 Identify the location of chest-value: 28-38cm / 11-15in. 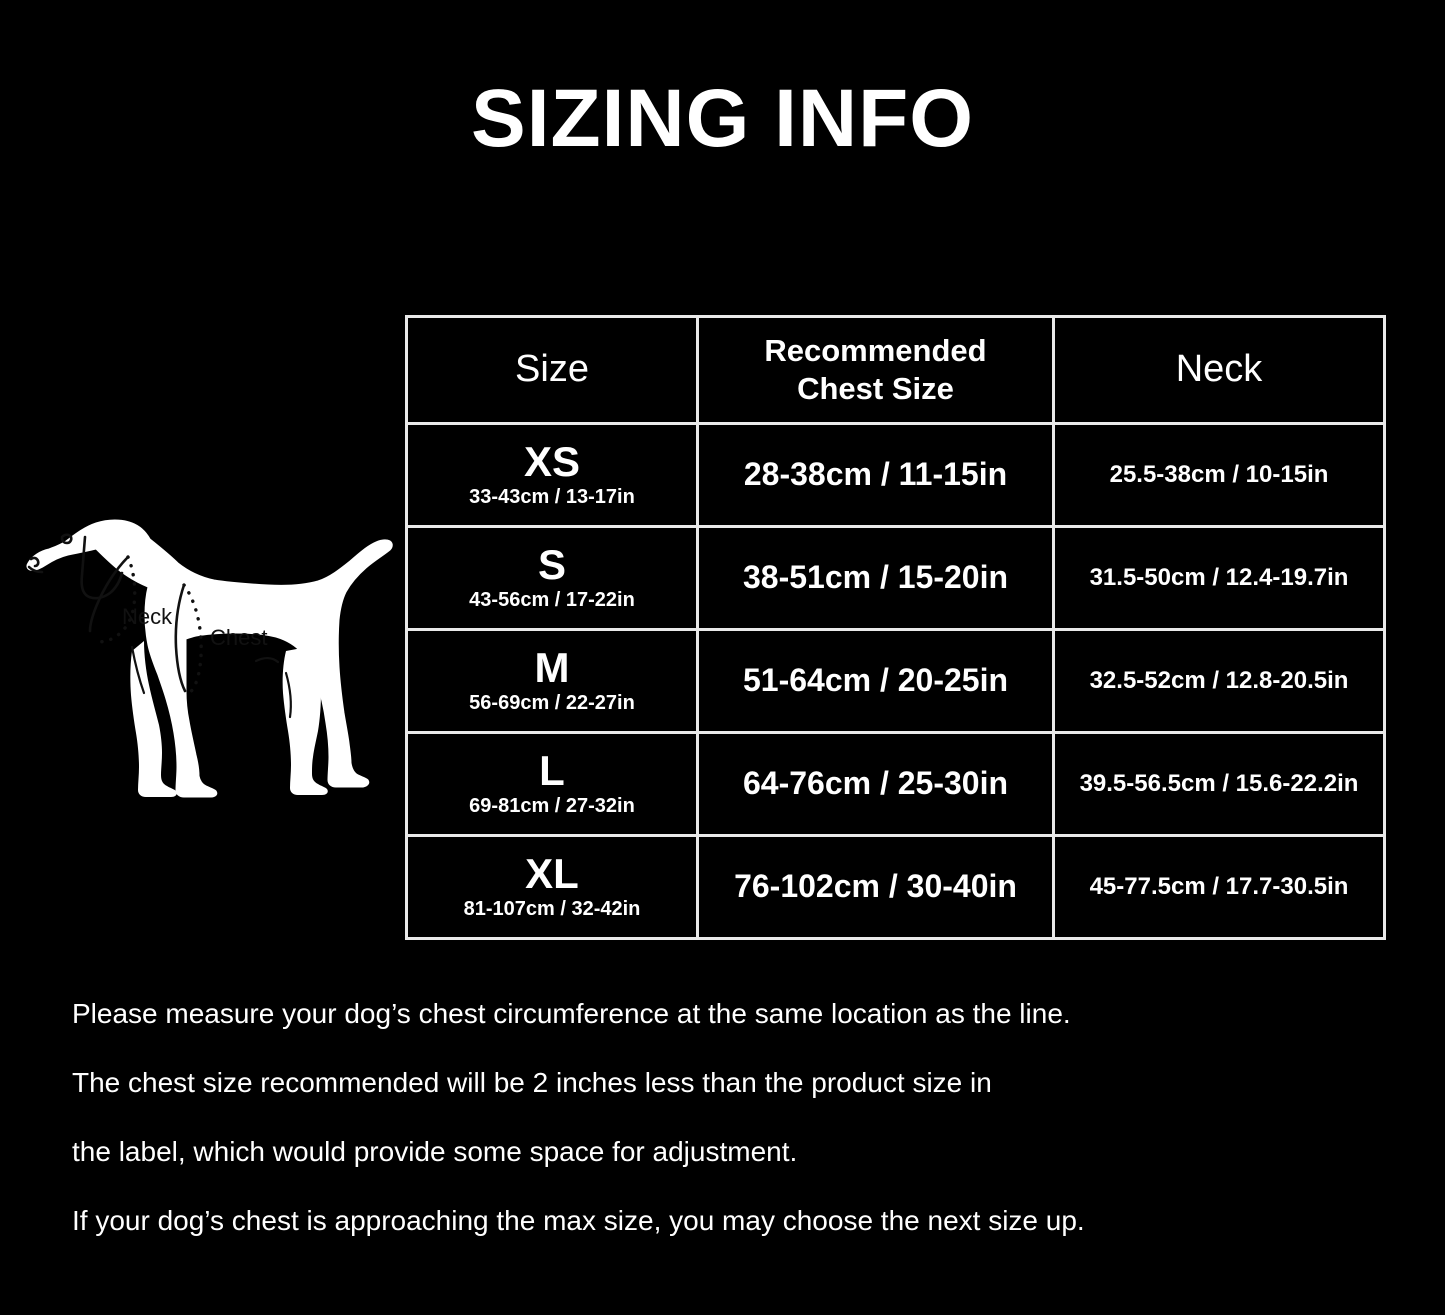
(875, 474).